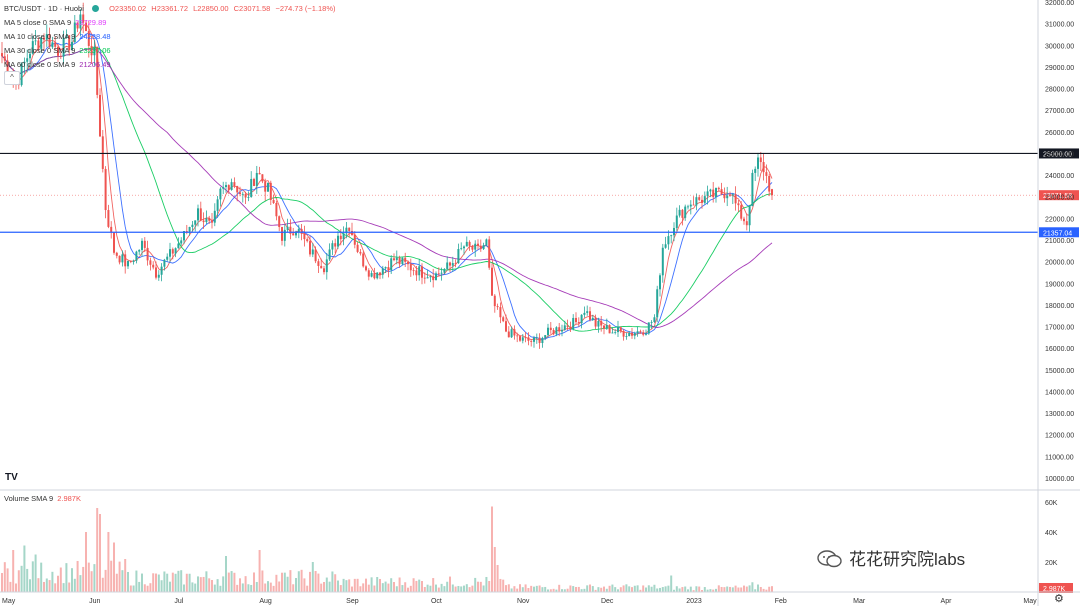  I want to click on indicator-ma30: MA 30 close 0 SMA 9 23237.06, so click(169, 51).